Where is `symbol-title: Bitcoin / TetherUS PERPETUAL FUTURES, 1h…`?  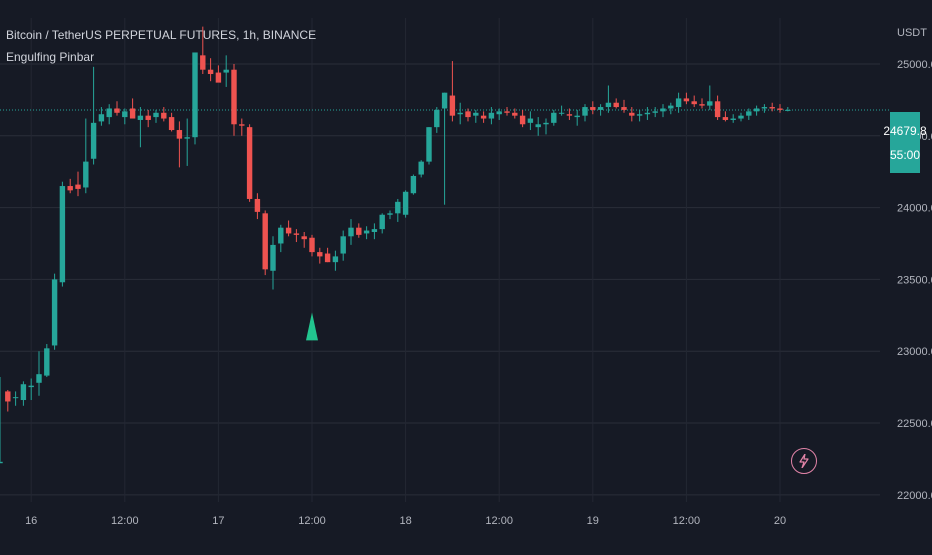
symbol-title: Bitcoin / TetherUS PERPETUAL FUTURES, 1h… is located at coordinates (161, 35).